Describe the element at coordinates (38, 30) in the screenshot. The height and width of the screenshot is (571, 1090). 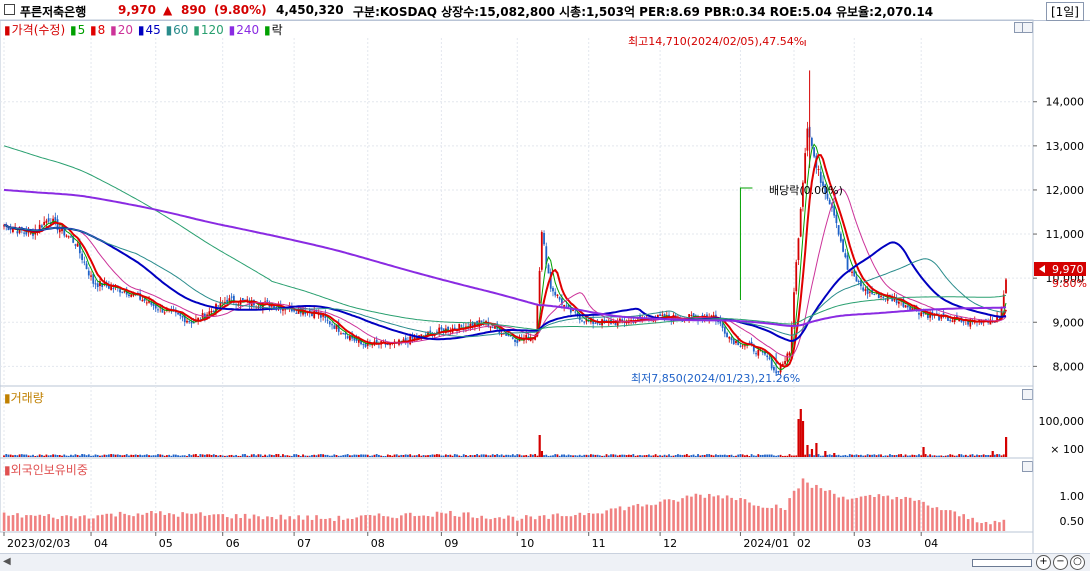
I see `legend-price: 가격(수정)` at that location.